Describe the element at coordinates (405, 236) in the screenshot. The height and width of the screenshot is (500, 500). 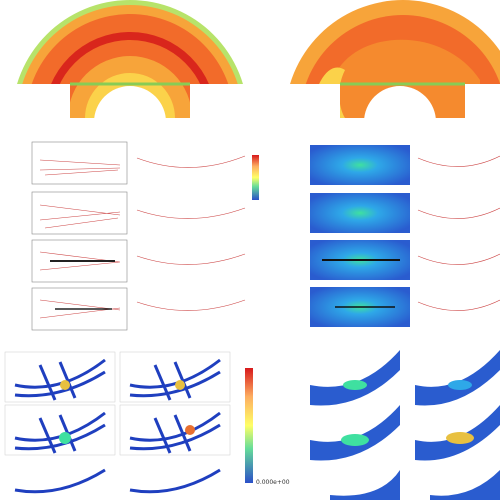
I see `field-panels-right` at that location.